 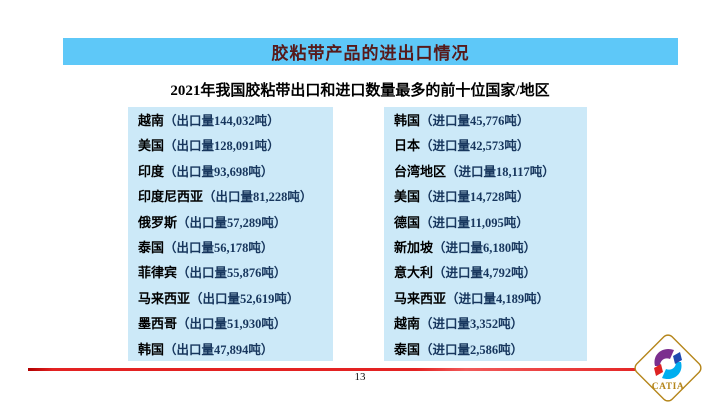 What do you see at coordinates (414, 273) in the screenshot?
I see `country-name: 意大利` at bounding box center [414, 273].